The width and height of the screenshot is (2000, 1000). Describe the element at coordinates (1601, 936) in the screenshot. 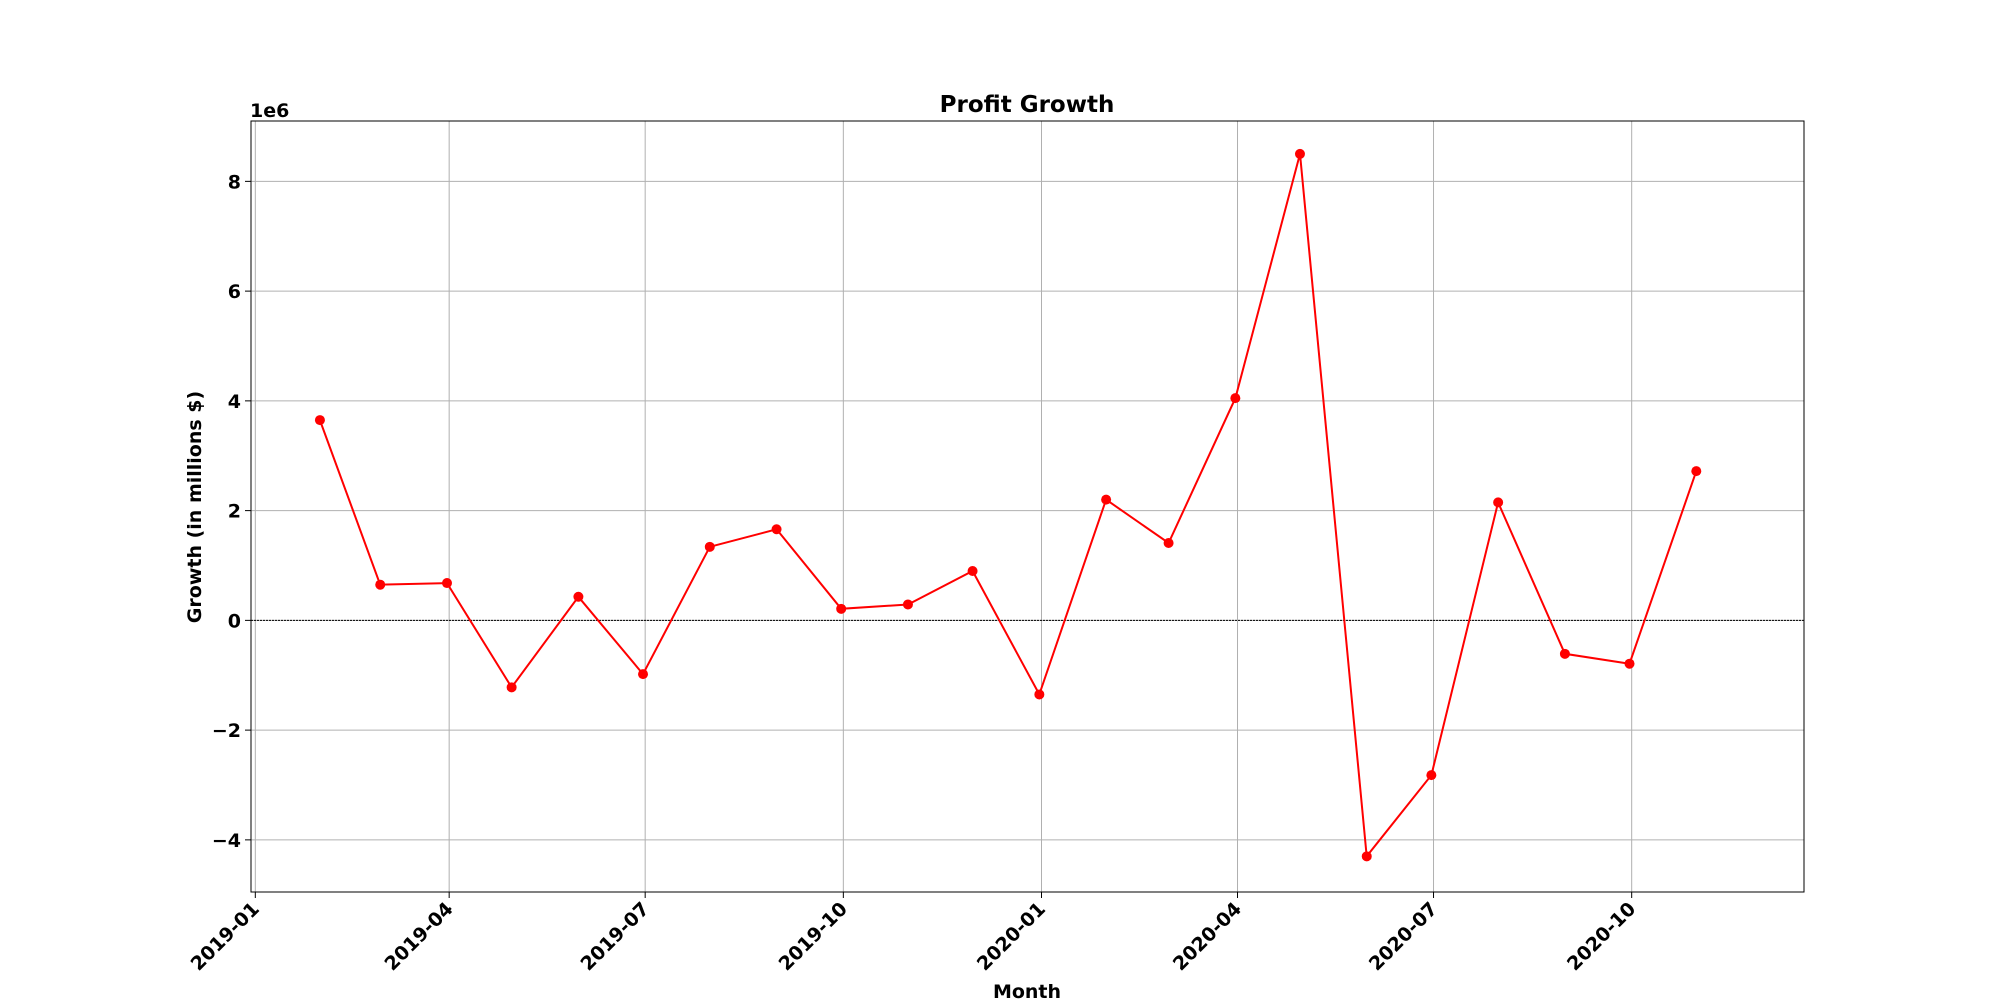

I see `x-tick-label: 2020-10` at that location.